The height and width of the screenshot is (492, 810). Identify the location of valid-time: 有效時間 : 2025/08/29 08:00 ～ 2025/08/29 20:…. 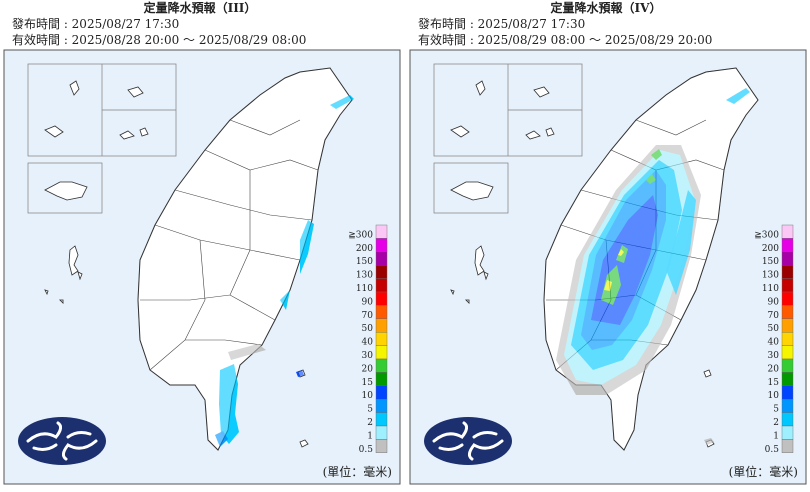
(565, 39).